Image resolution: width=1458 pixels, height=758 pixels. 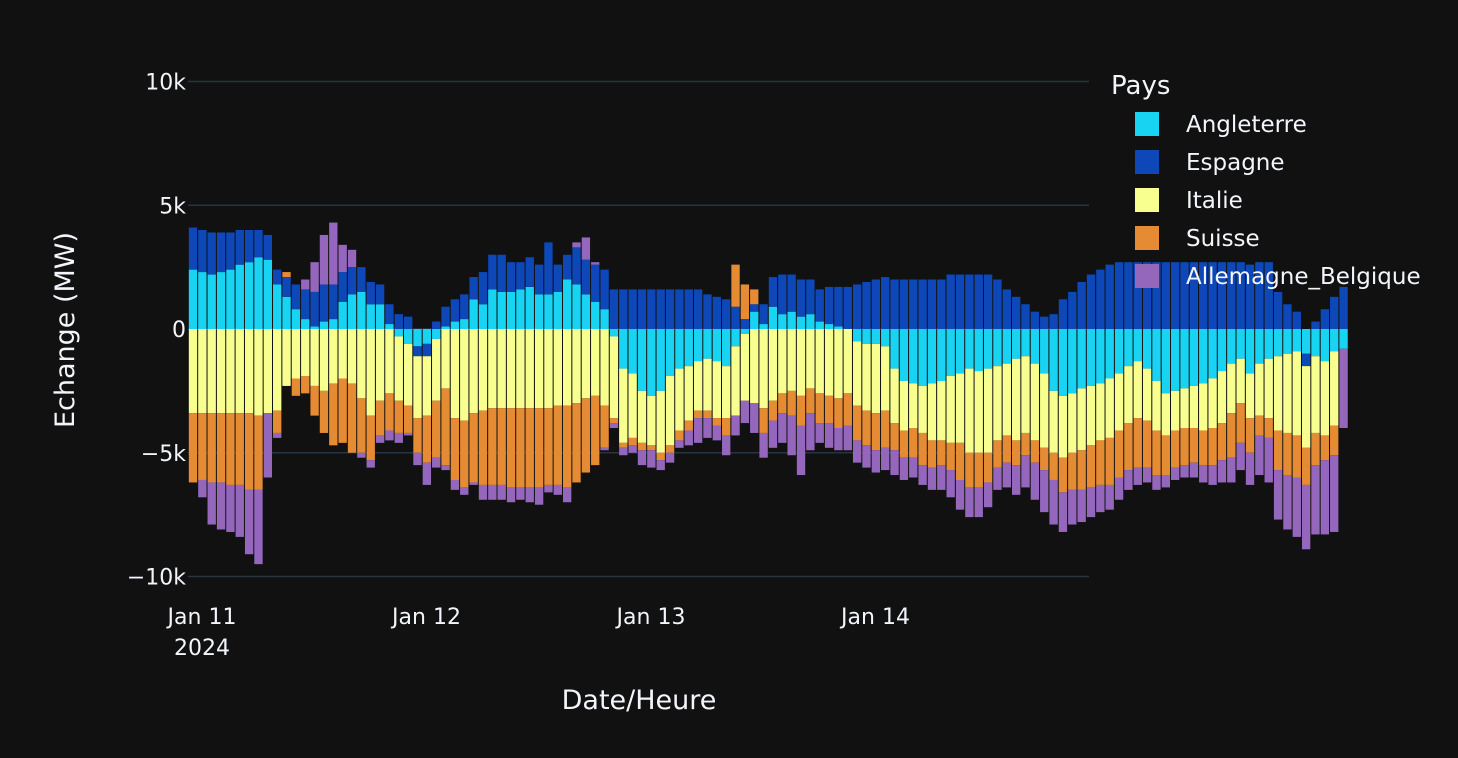 What do you see at coordinates (538, 633) in the screenshot?
I see `x-axis-tick-labels: Jan 11 2024 Jan 12 Jan 13 Jan 14` at bounding box center [538, 633].